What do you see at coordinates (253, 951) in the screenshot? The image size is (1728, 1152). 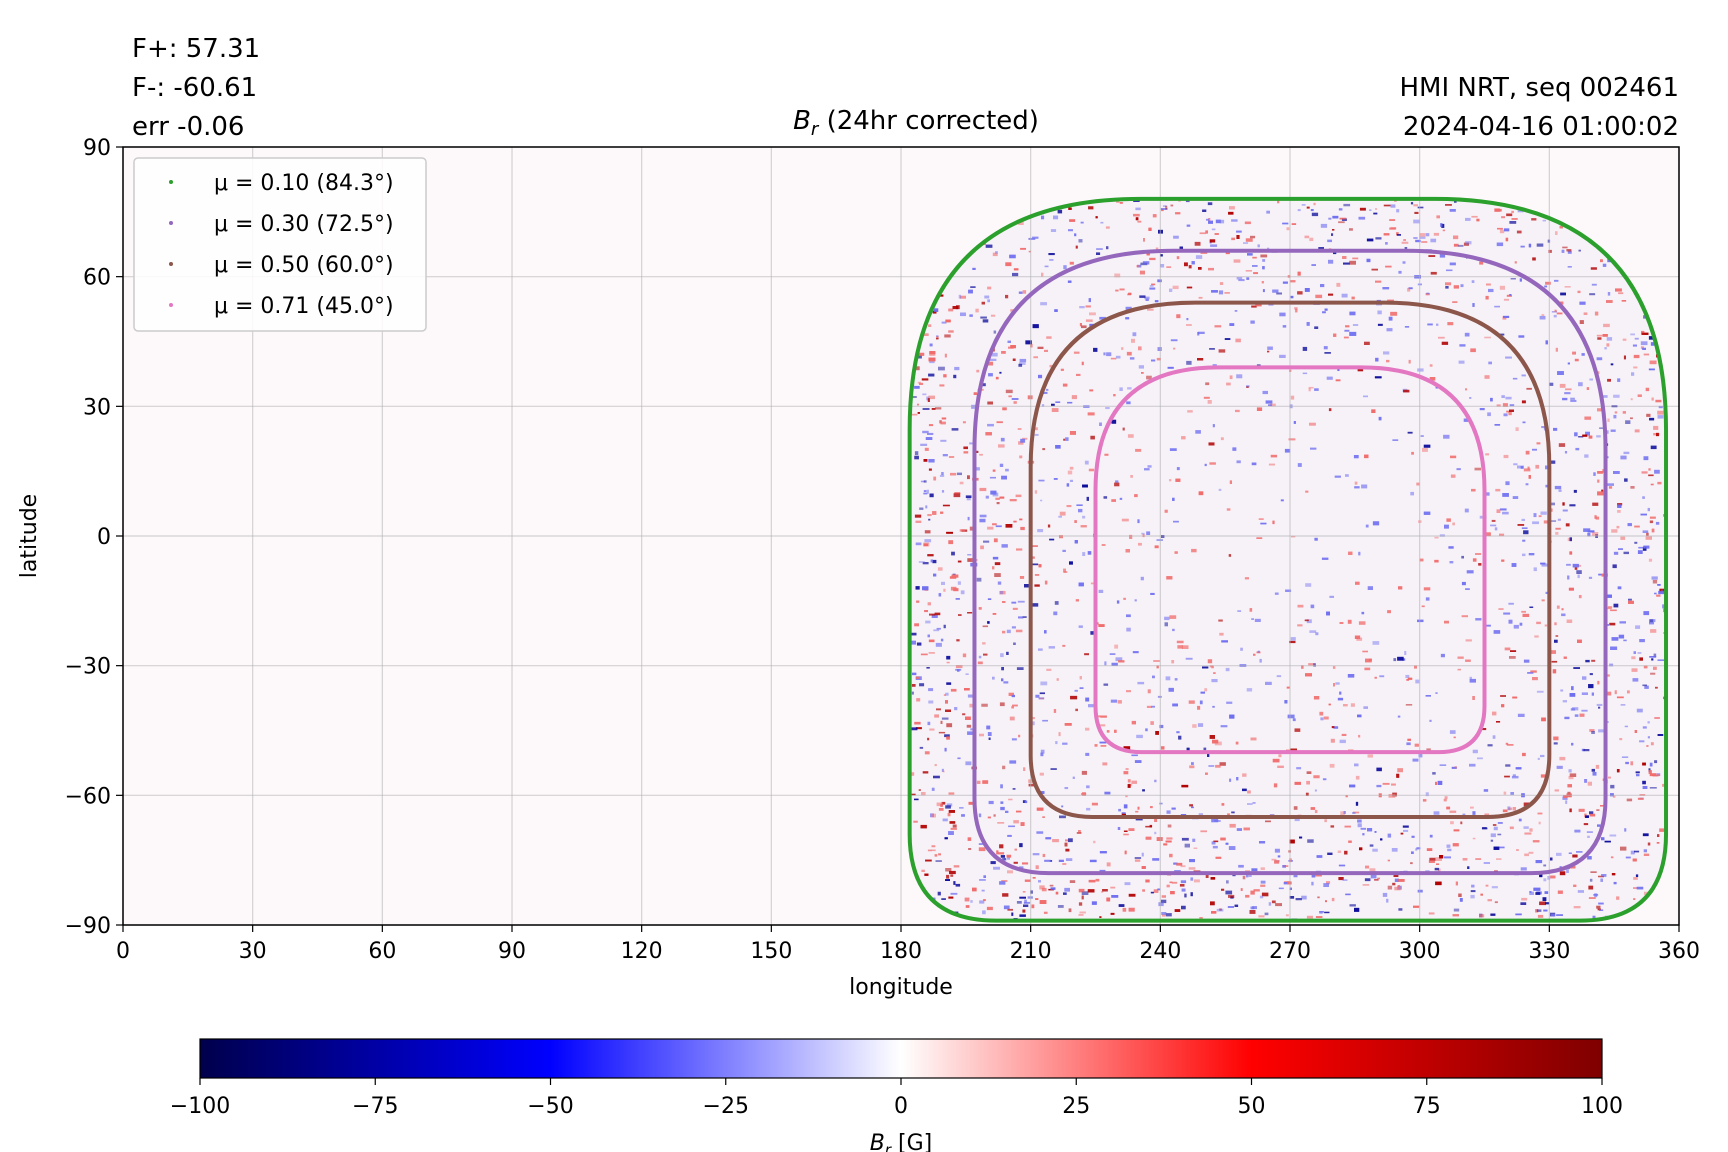 I see `x-tick-label: 30` at bounding box center [253, 951].